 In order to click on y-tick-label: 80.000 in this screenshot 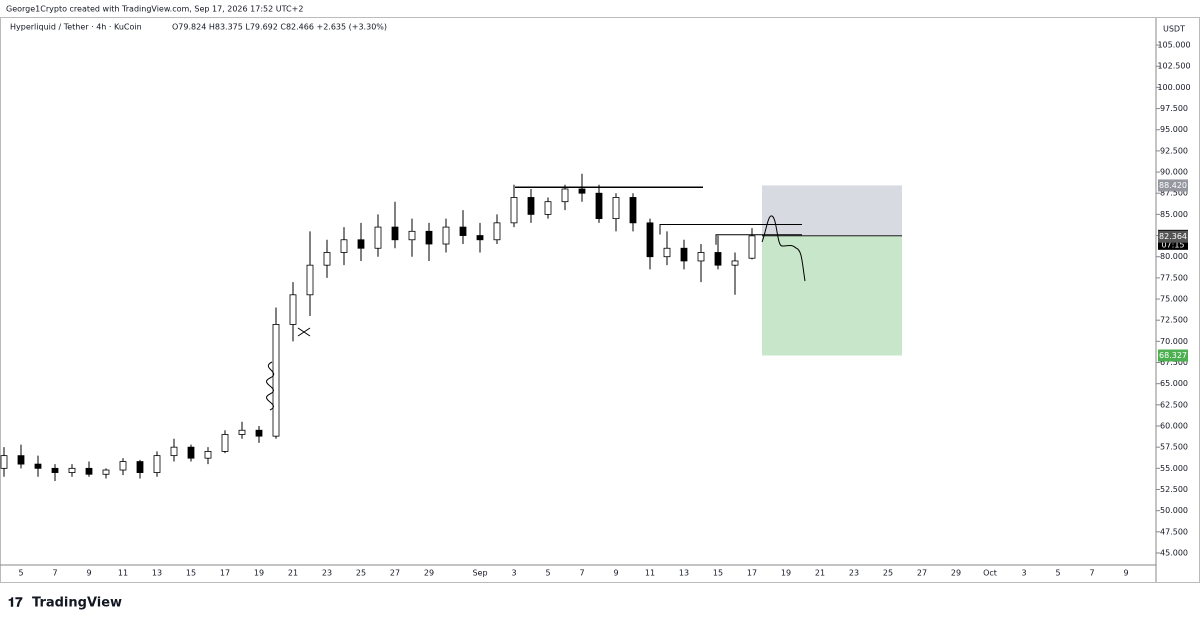, I will do `click(1174, 256)`.